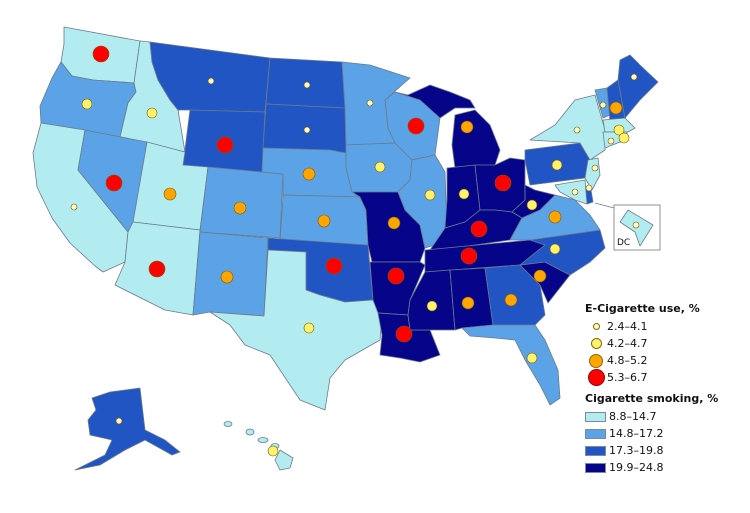  I want to click on ecig-ky, so click(479, 229).